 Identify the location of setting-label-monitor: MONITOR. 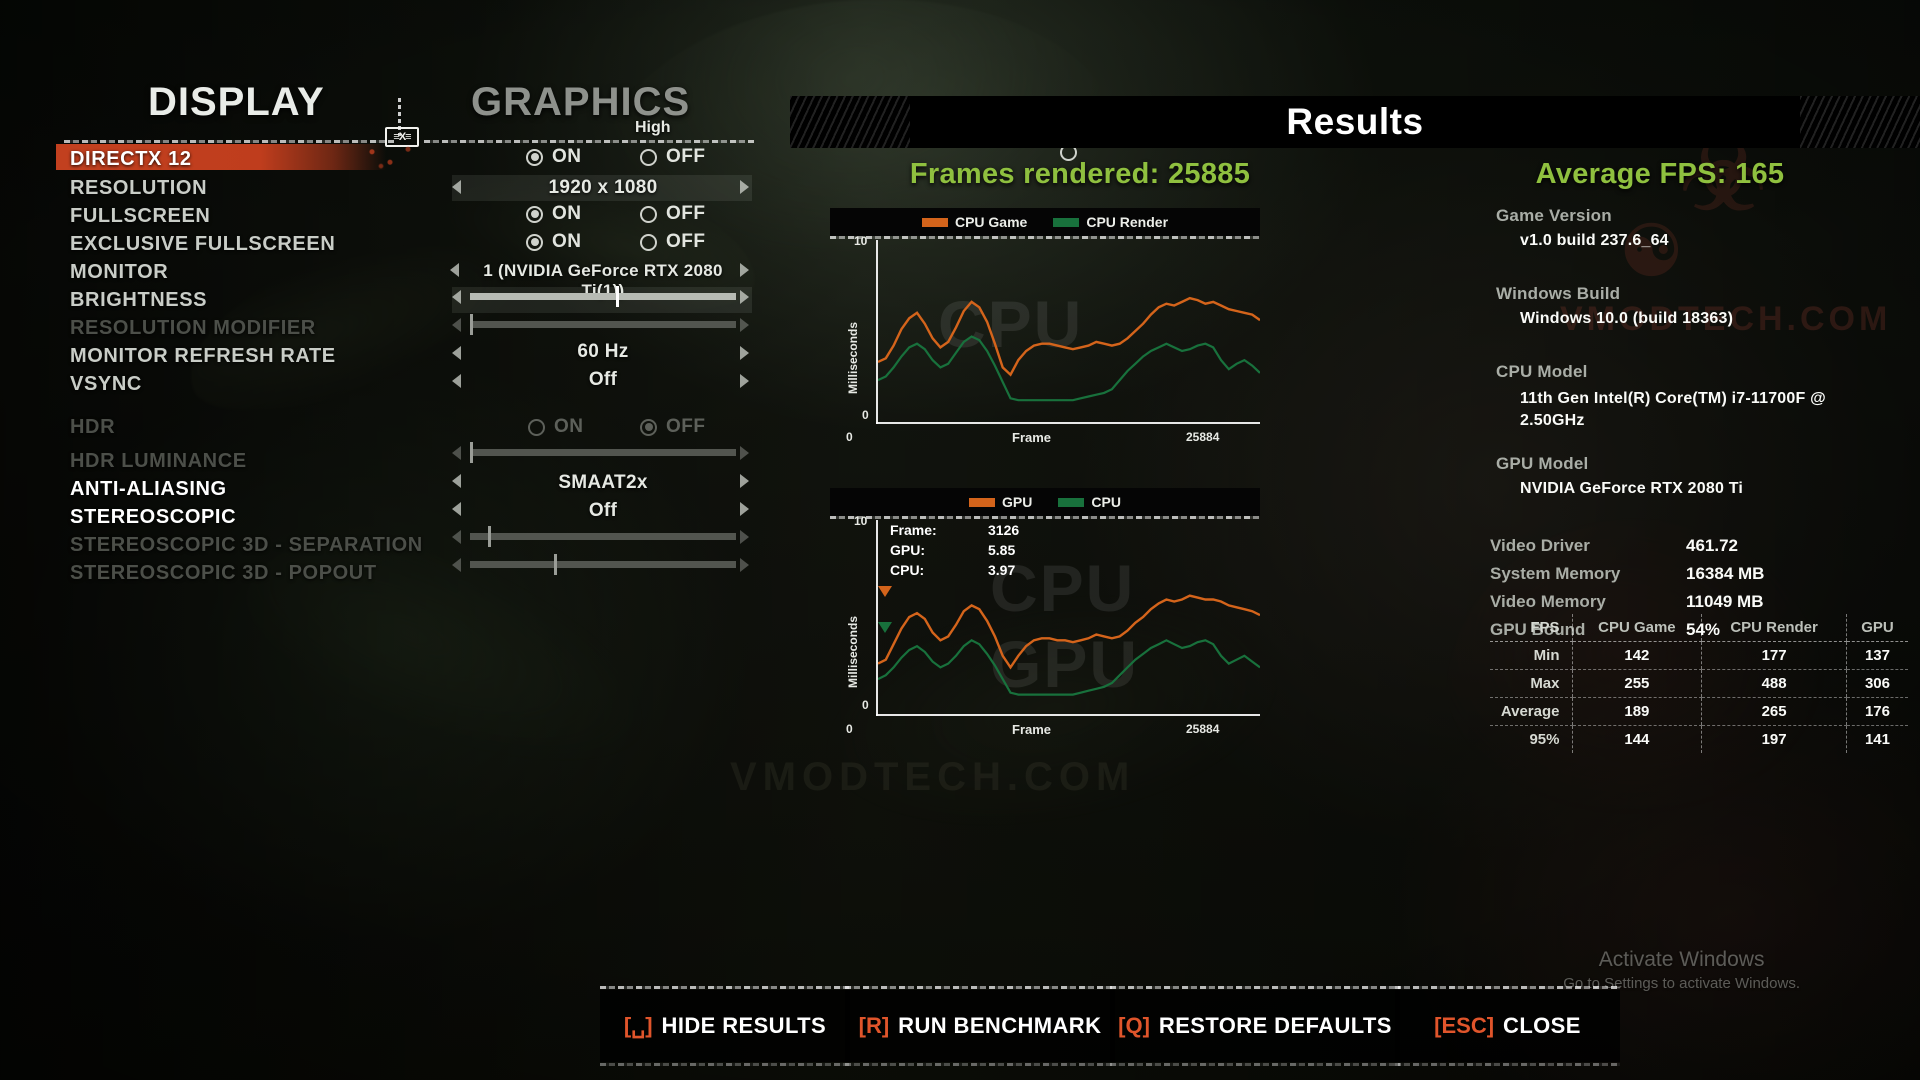
(119, 272).